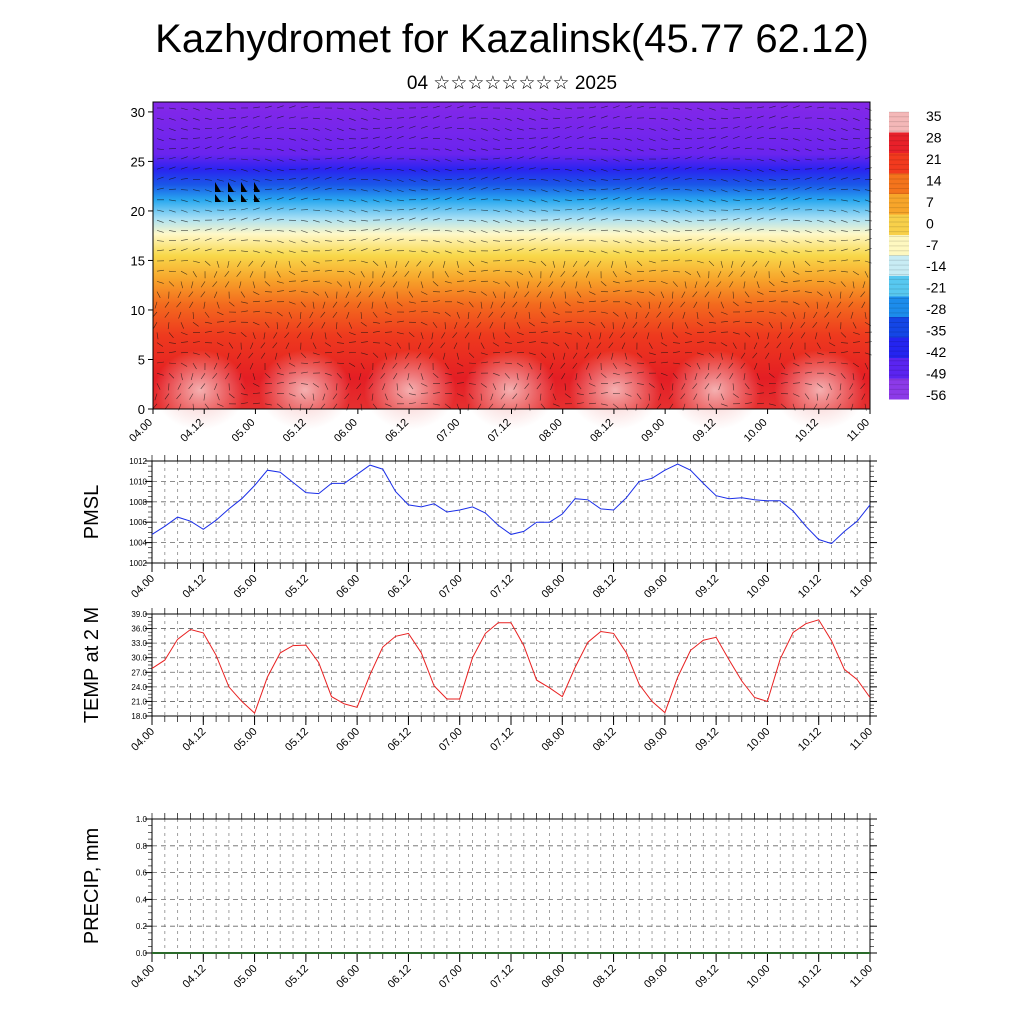 This screenshot has height=1024, width=1024. I want to click on colorbar-swatch, so click(899, 286).